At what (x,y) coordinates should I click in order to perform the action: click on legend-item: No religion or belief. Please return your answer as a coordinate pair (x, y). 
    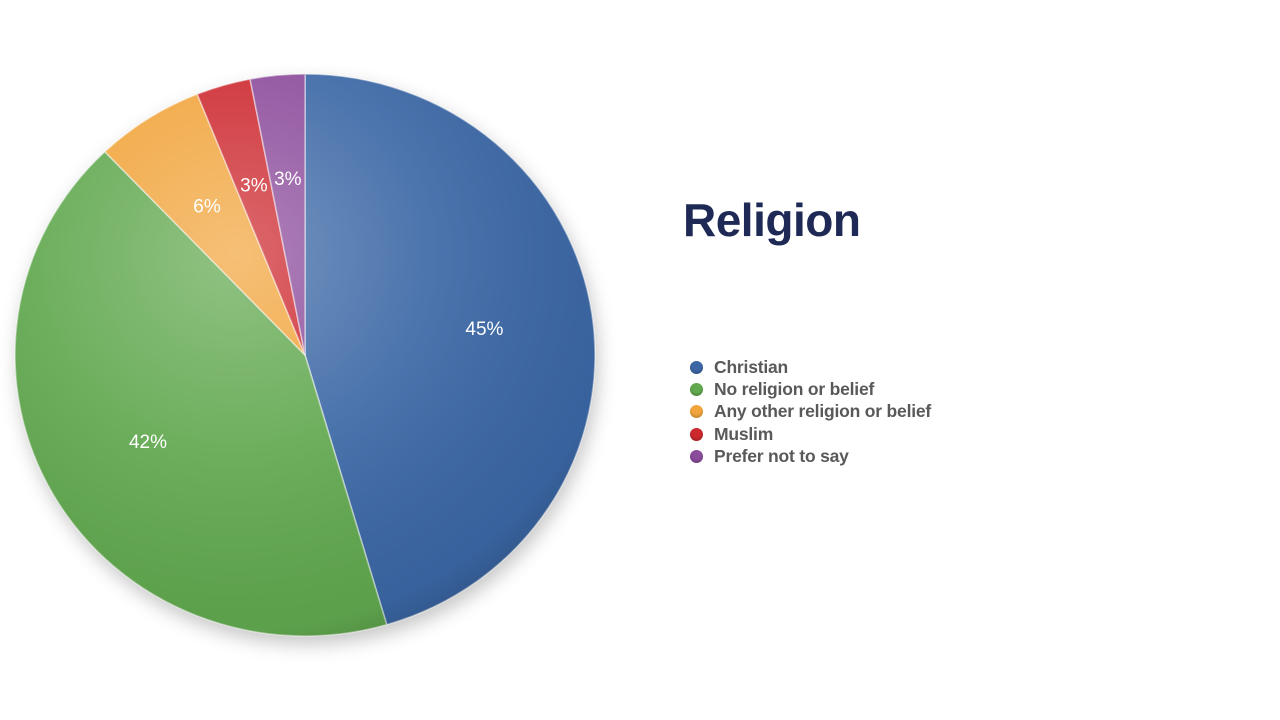
    Looking at the image, I should click on (810, 389).